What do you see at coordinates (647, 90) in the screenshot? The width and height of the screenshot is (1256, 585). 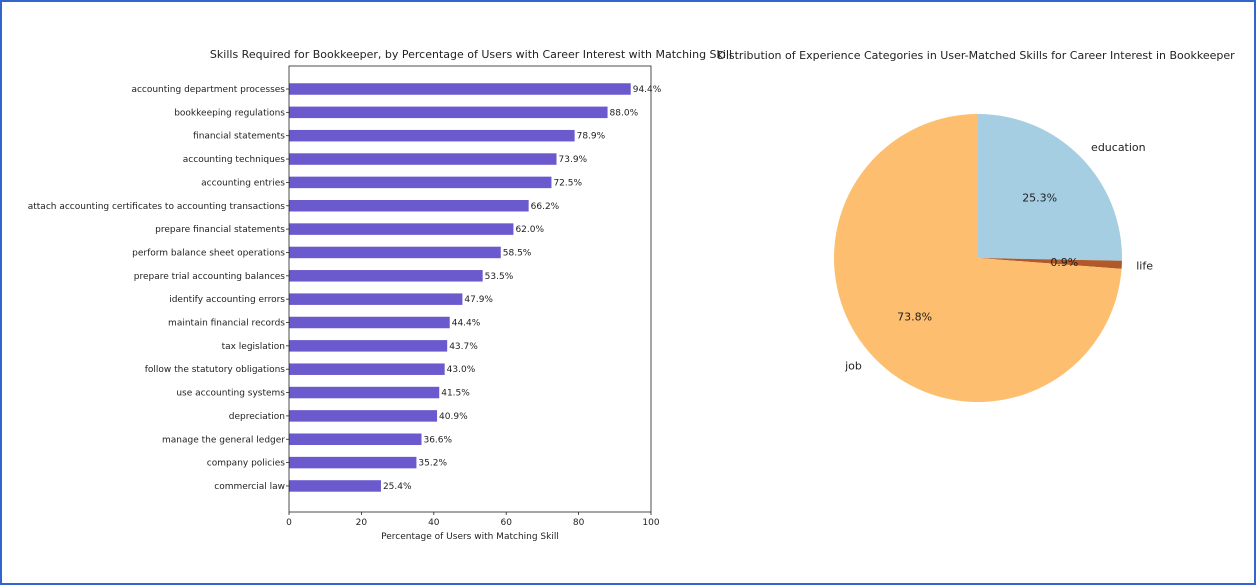 I see `value-label-accounting-department-processes: 94.4%` at bounding box center [647, 90].